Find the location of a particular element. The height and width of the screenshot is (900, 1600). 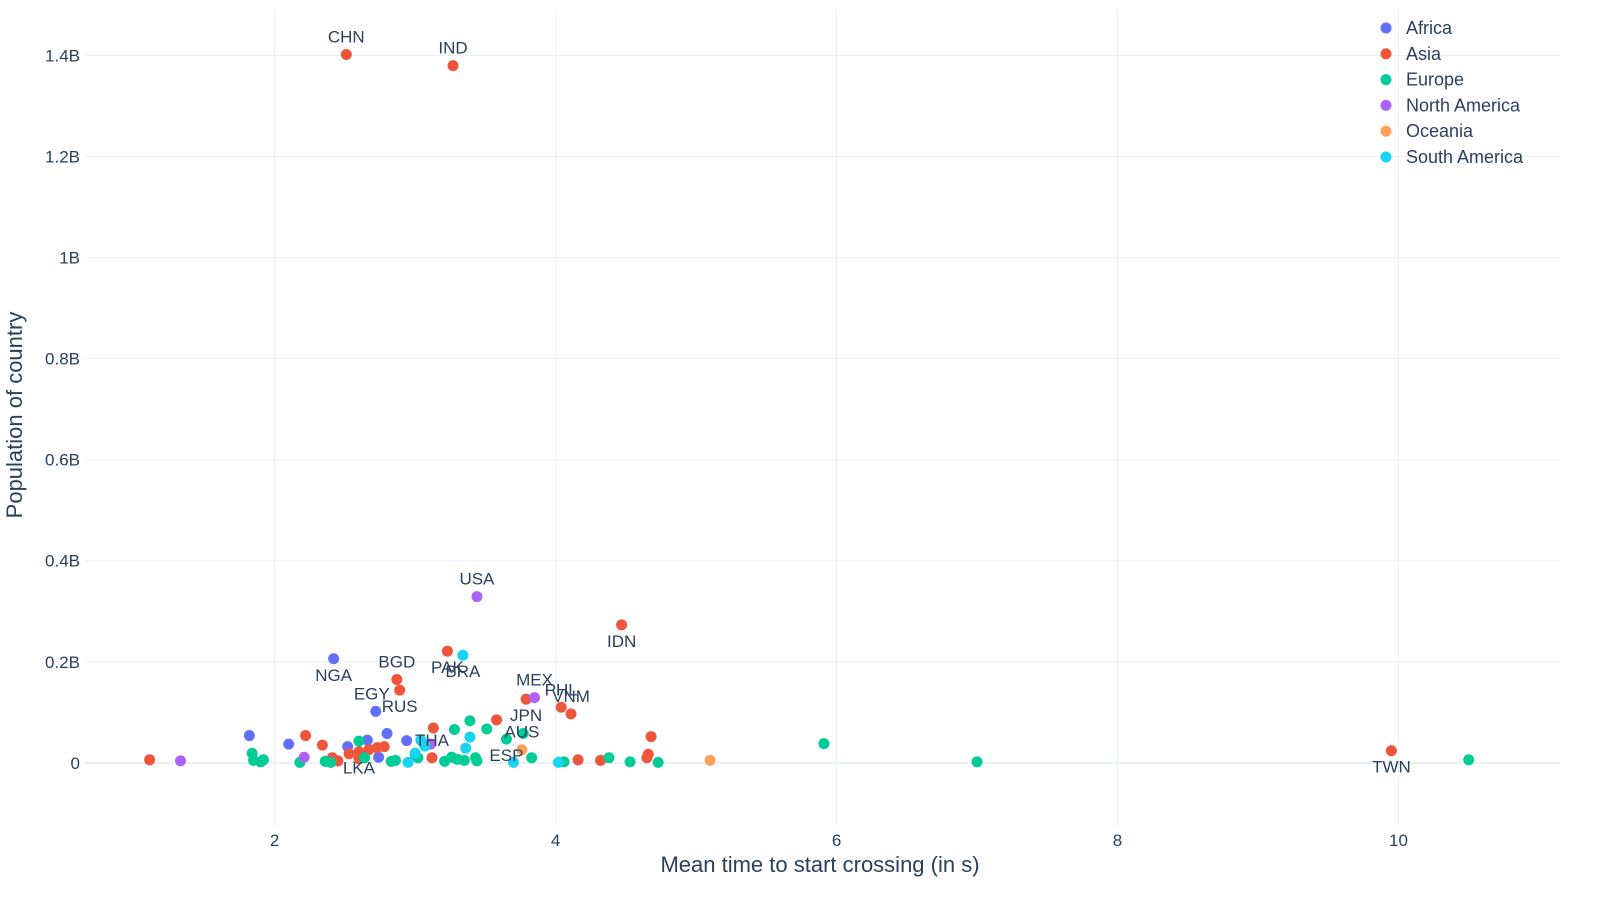

x-tick-label: 10 is located at coordinates (1398, 840).